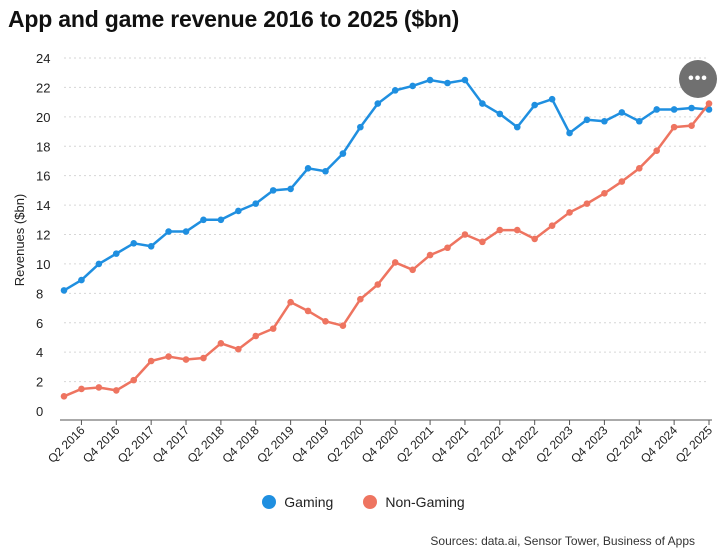 This screenshot has height=554, width=727. I want to click on x-tick-label: Q2 2018, so click(206, 444).